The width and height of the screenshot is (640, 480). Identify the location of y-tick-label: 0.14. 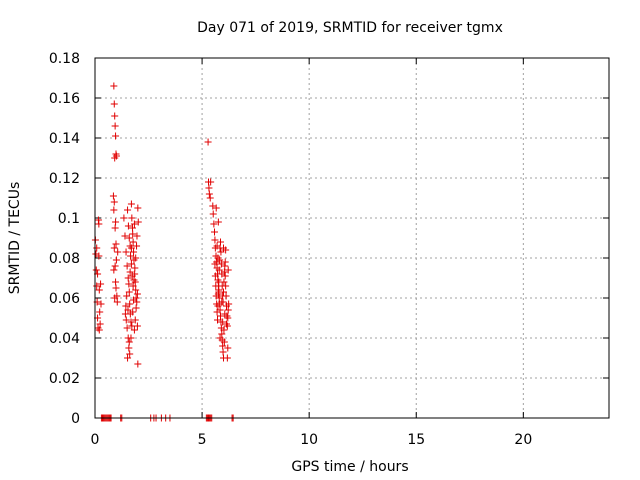
(64, 139).